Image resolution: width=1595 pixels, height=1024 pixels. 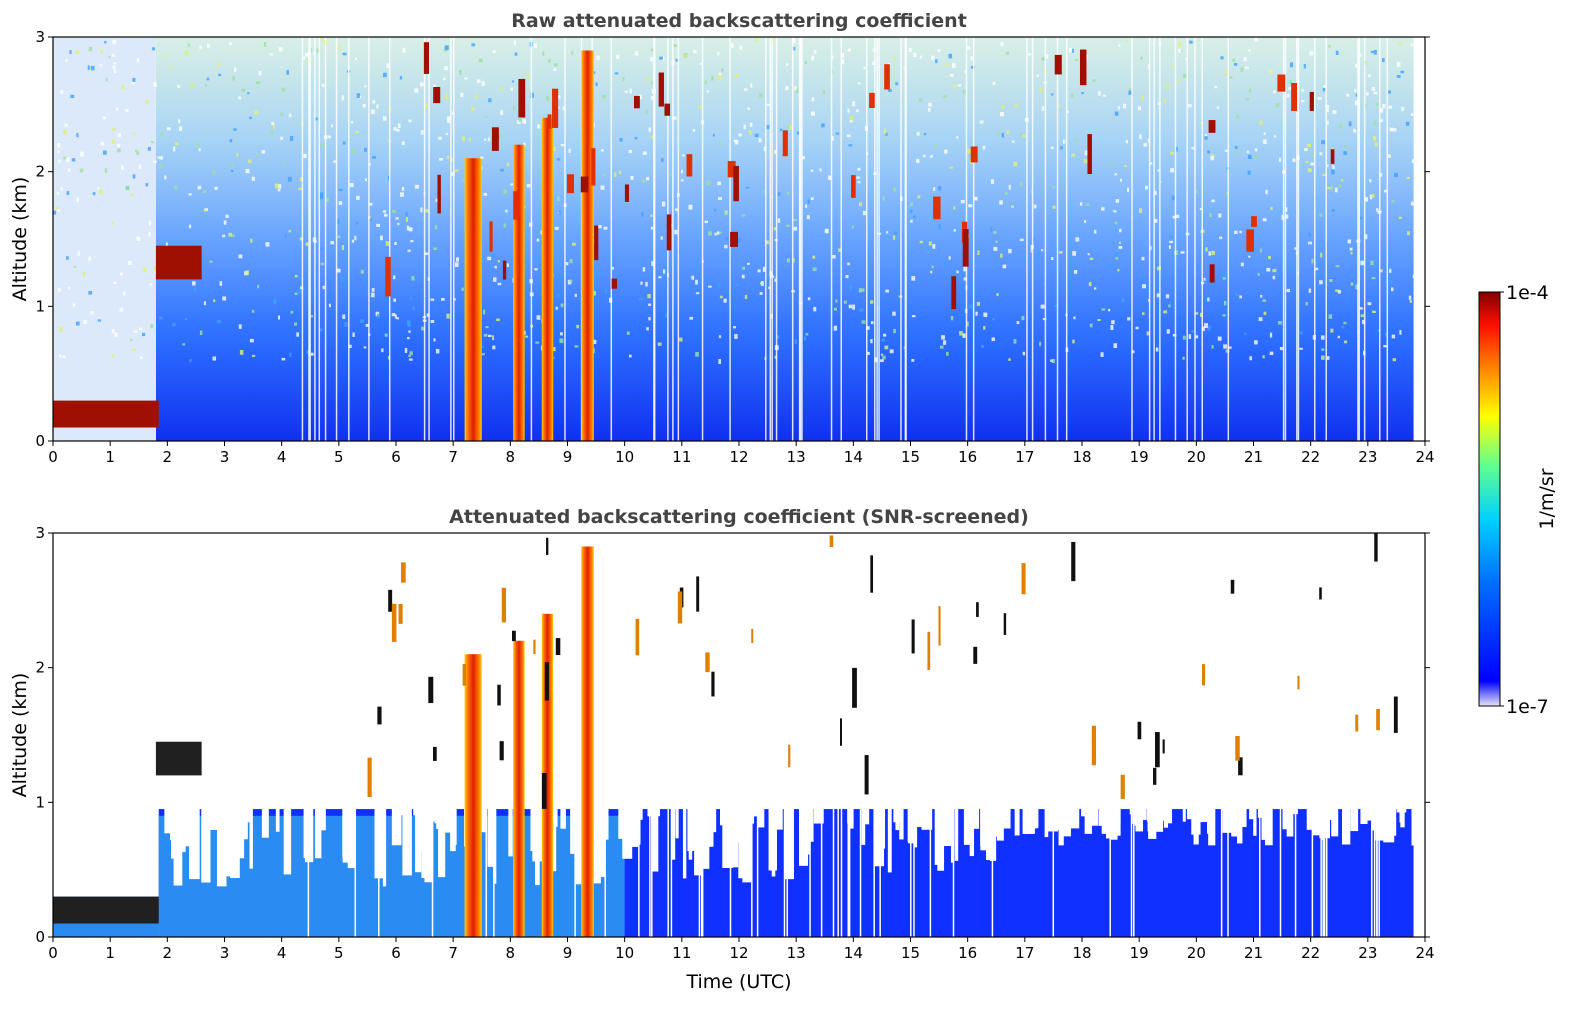 What do you see at coordinates (1527, 293) in the screenshot?
I see `colorbar-max-label: 1e-4` at bounding box center [1527, 293].